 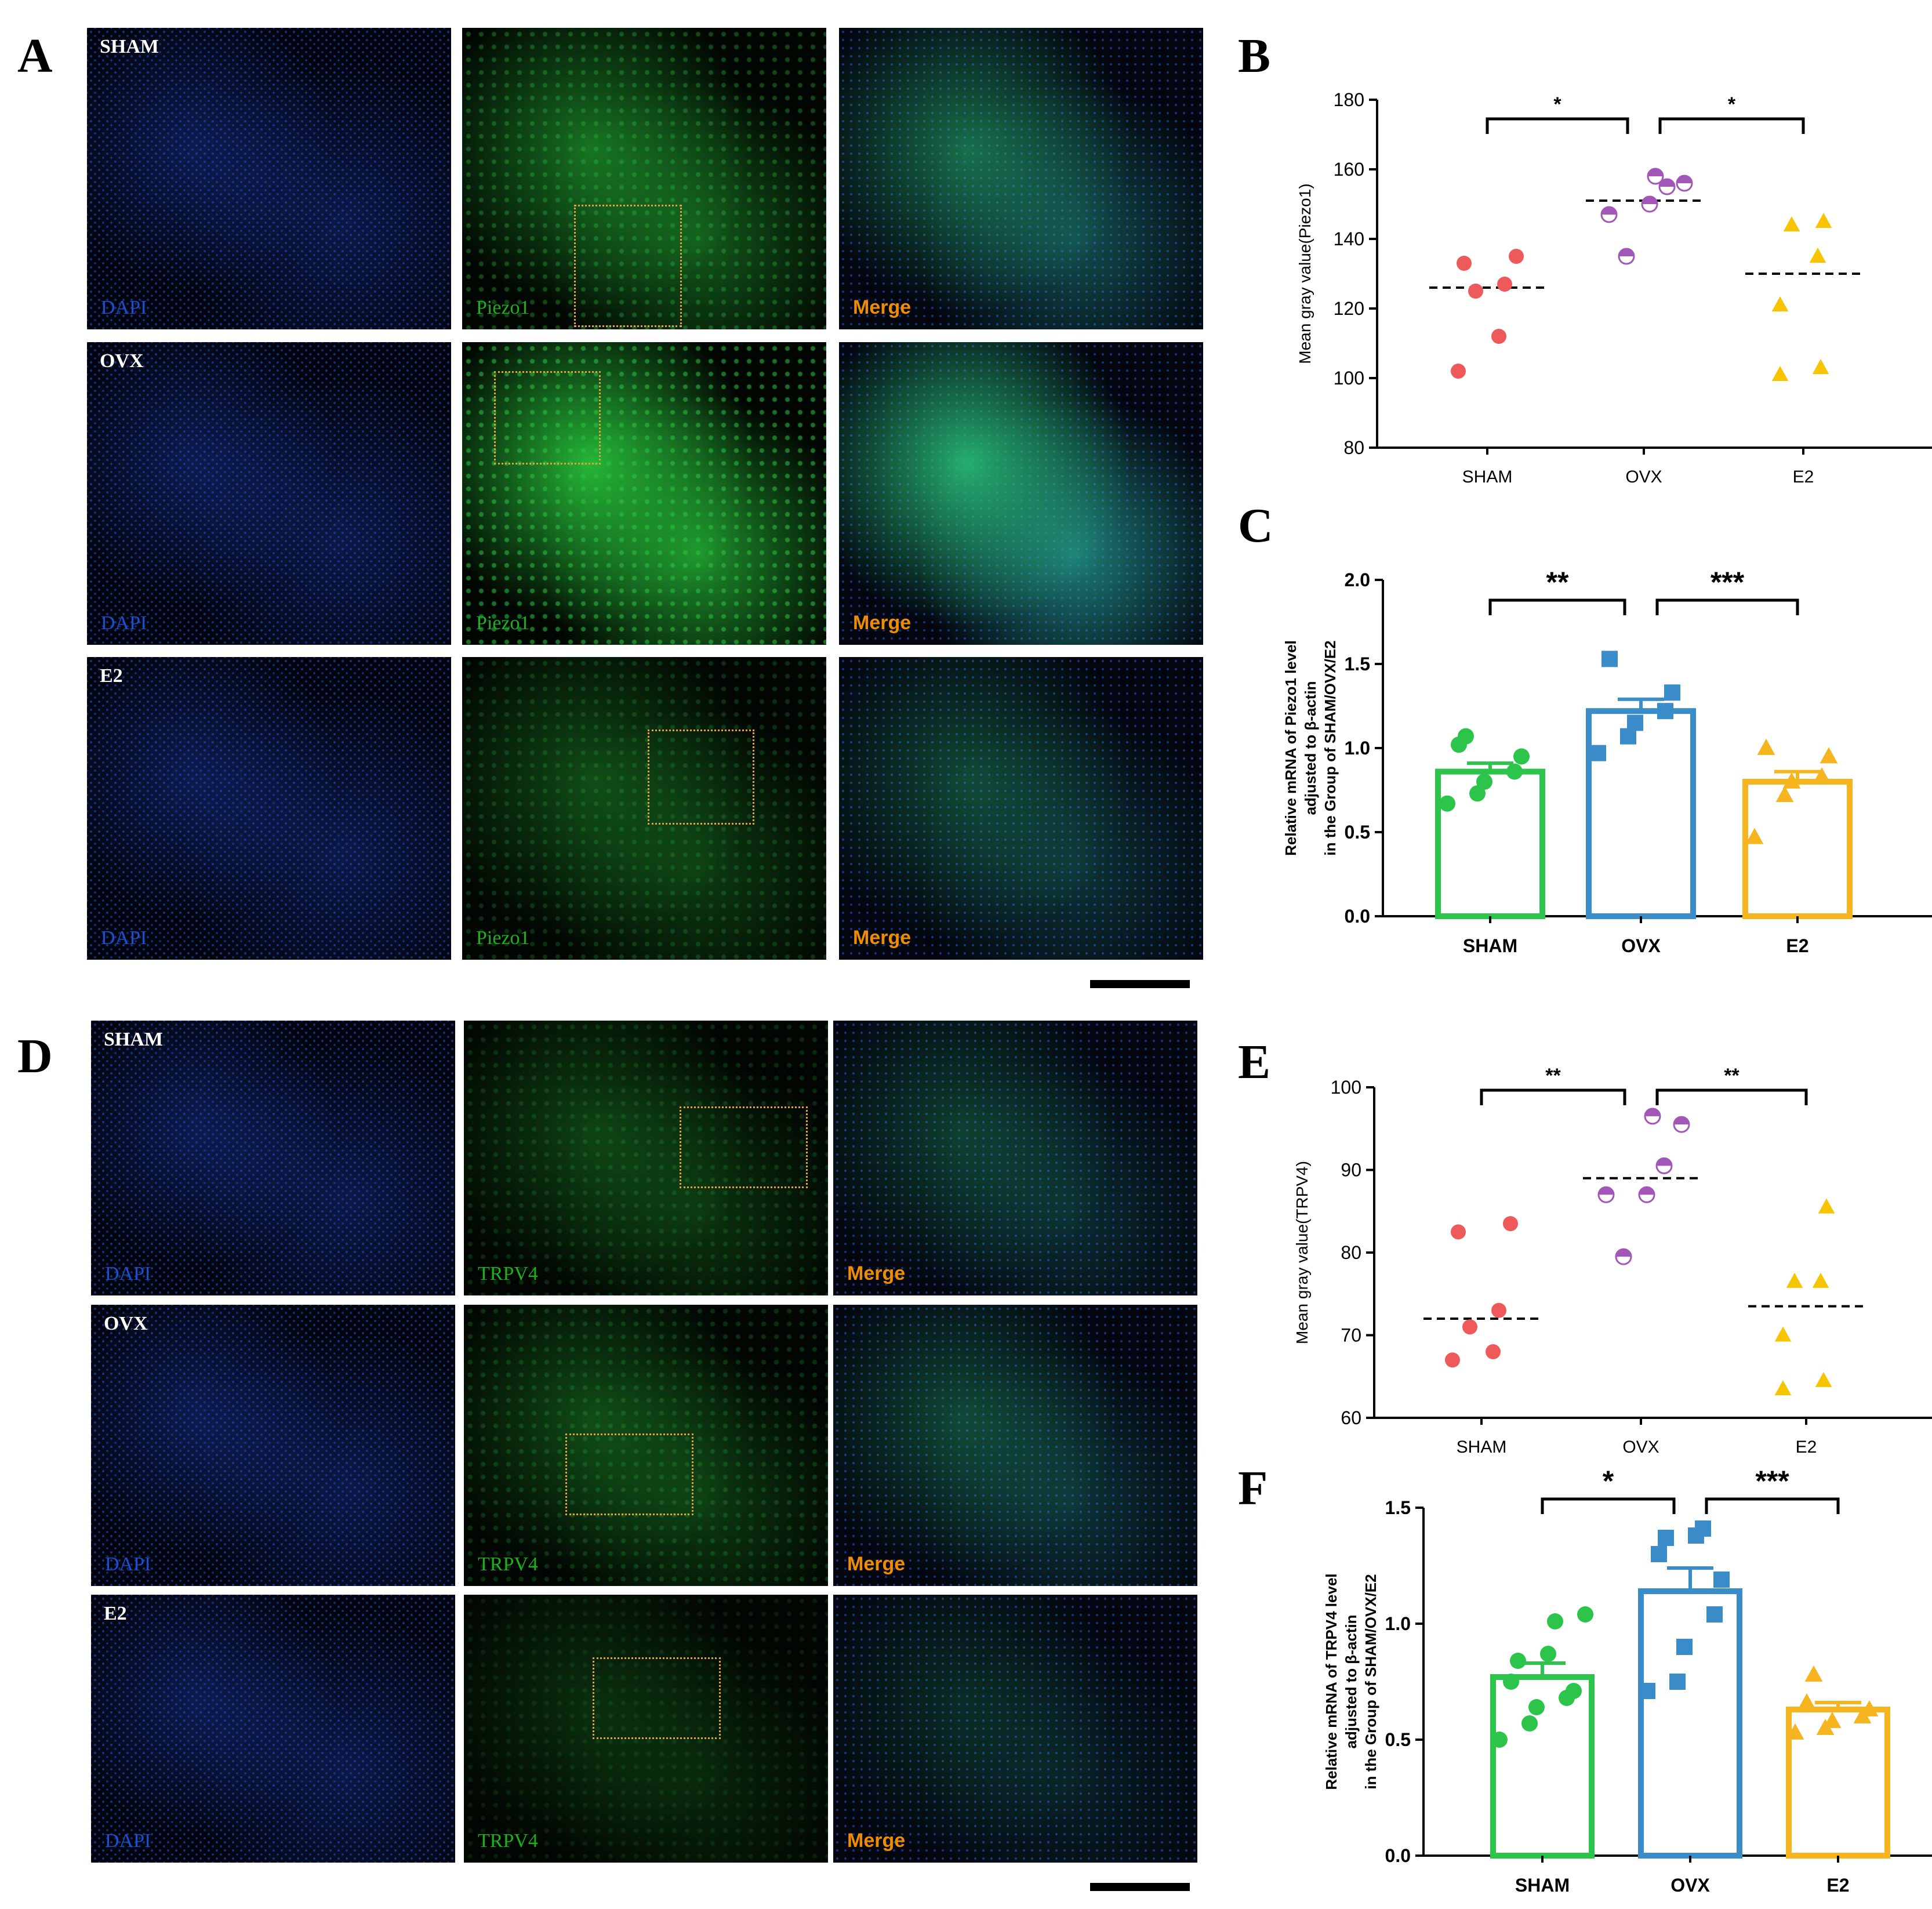 I want to click on piezo1-ovx-merge-image: Merge, so click(x=1021, y=494).